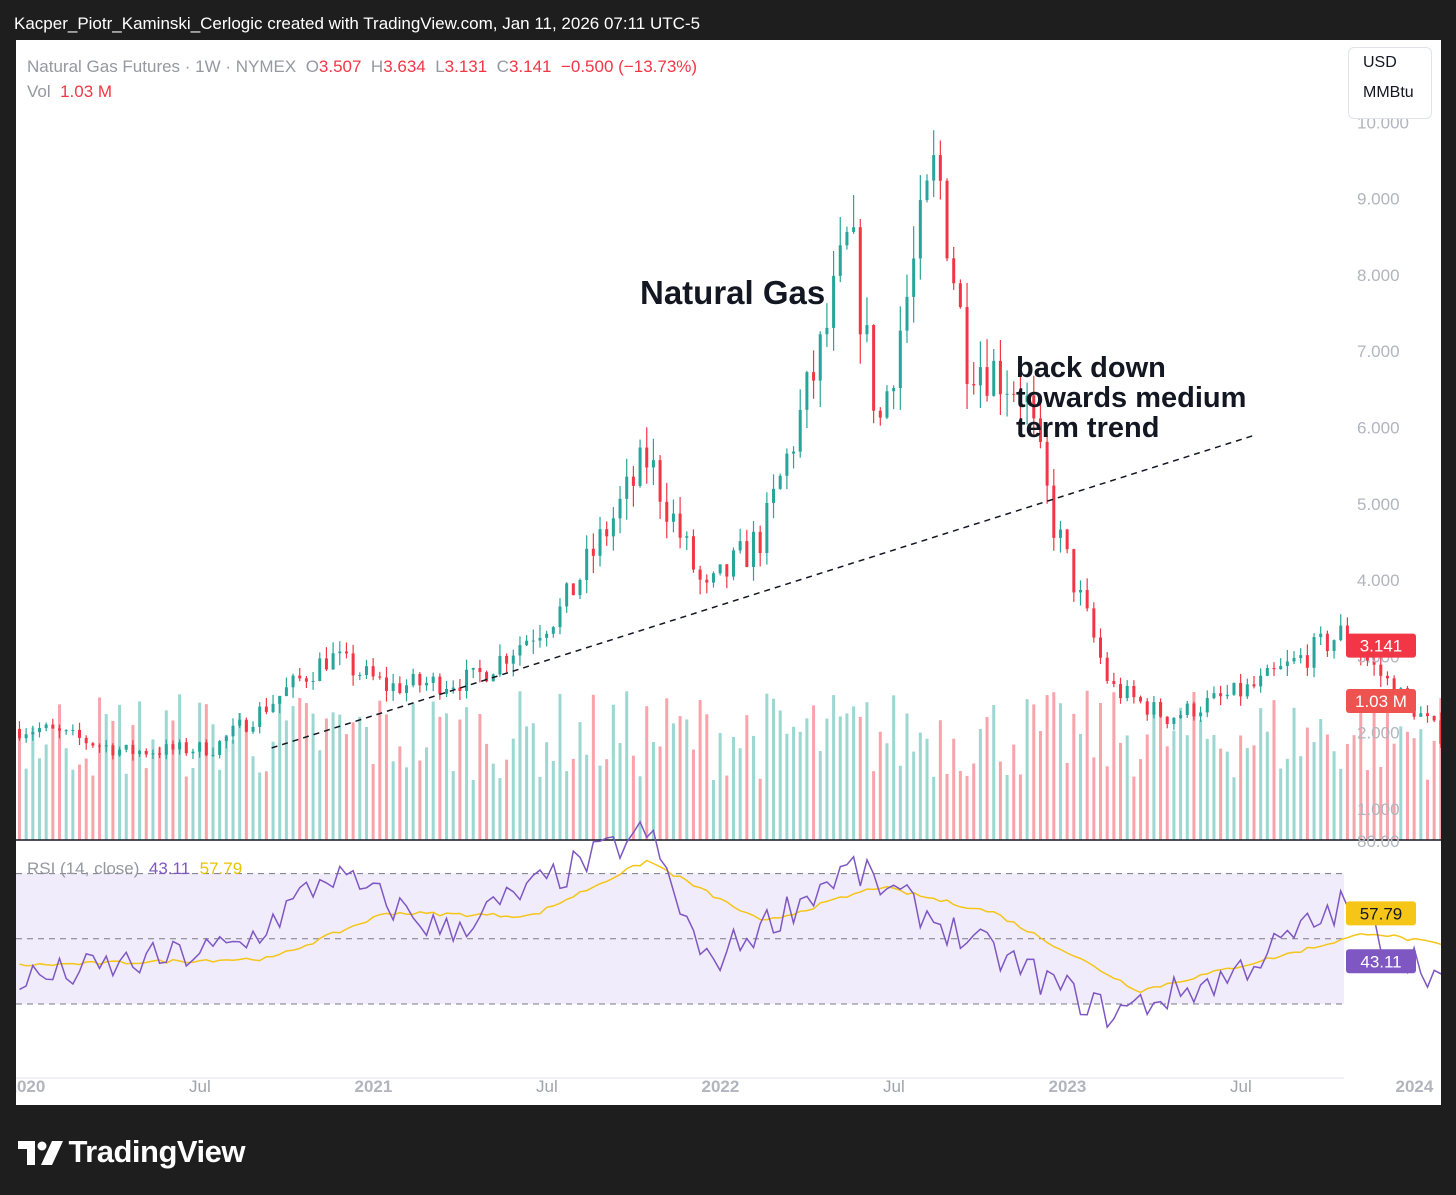 The image size is (1456, 1195). I want to click on volume-badge: 1.03 M, so click(1381, 701).